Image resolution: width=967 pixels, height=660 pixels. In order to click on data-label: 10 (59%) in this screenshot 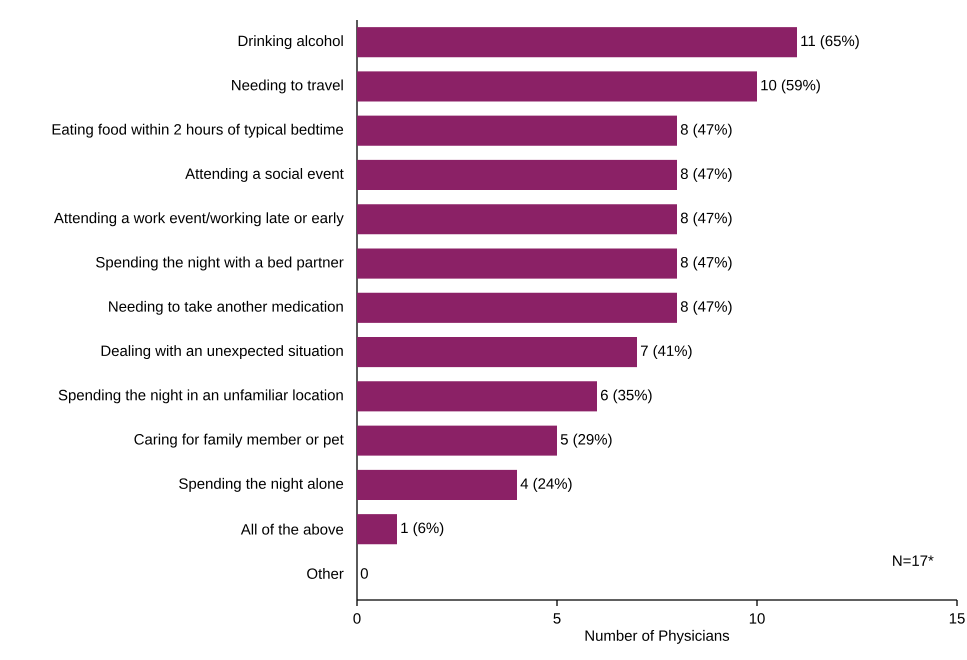, I will do `click(790, 86)`.